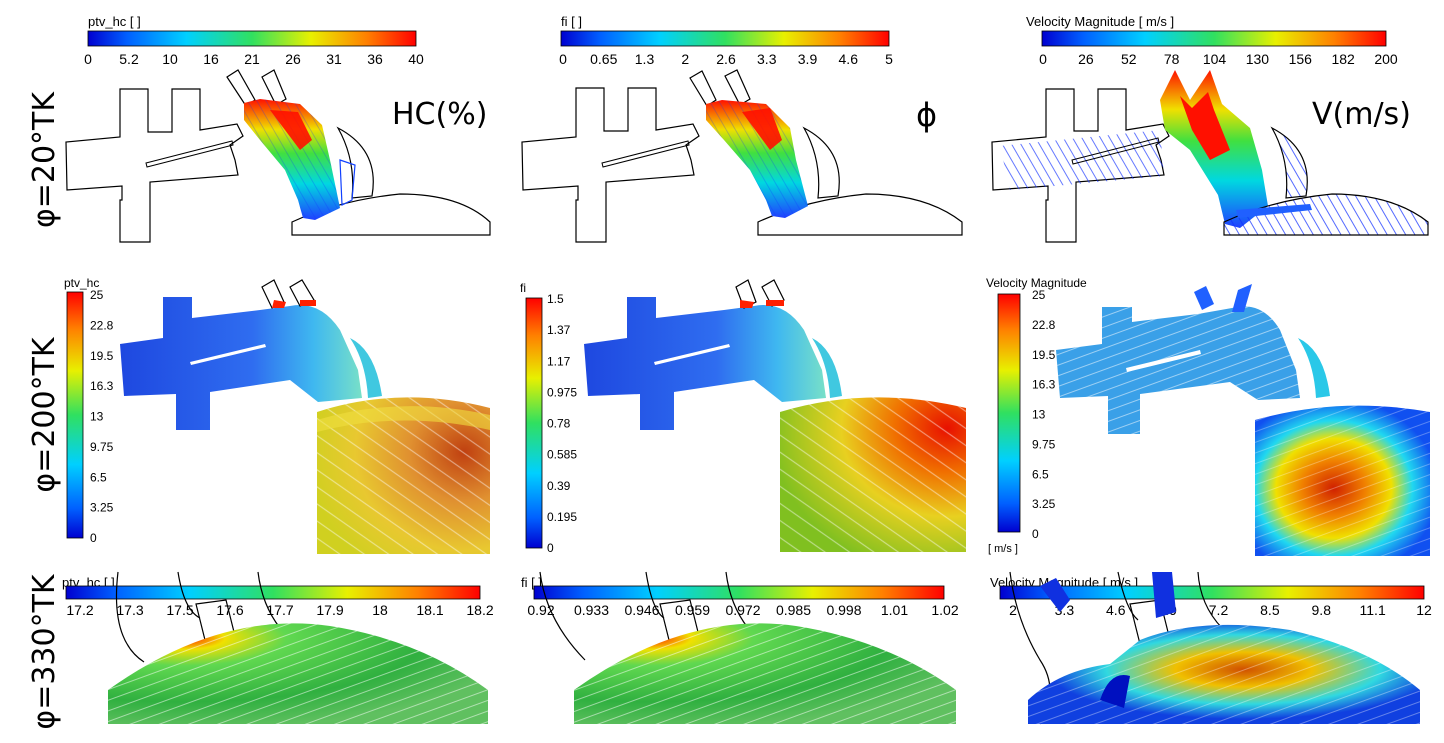  I want to click on colorbar-tick-label: 1.01, so click(894, 610).